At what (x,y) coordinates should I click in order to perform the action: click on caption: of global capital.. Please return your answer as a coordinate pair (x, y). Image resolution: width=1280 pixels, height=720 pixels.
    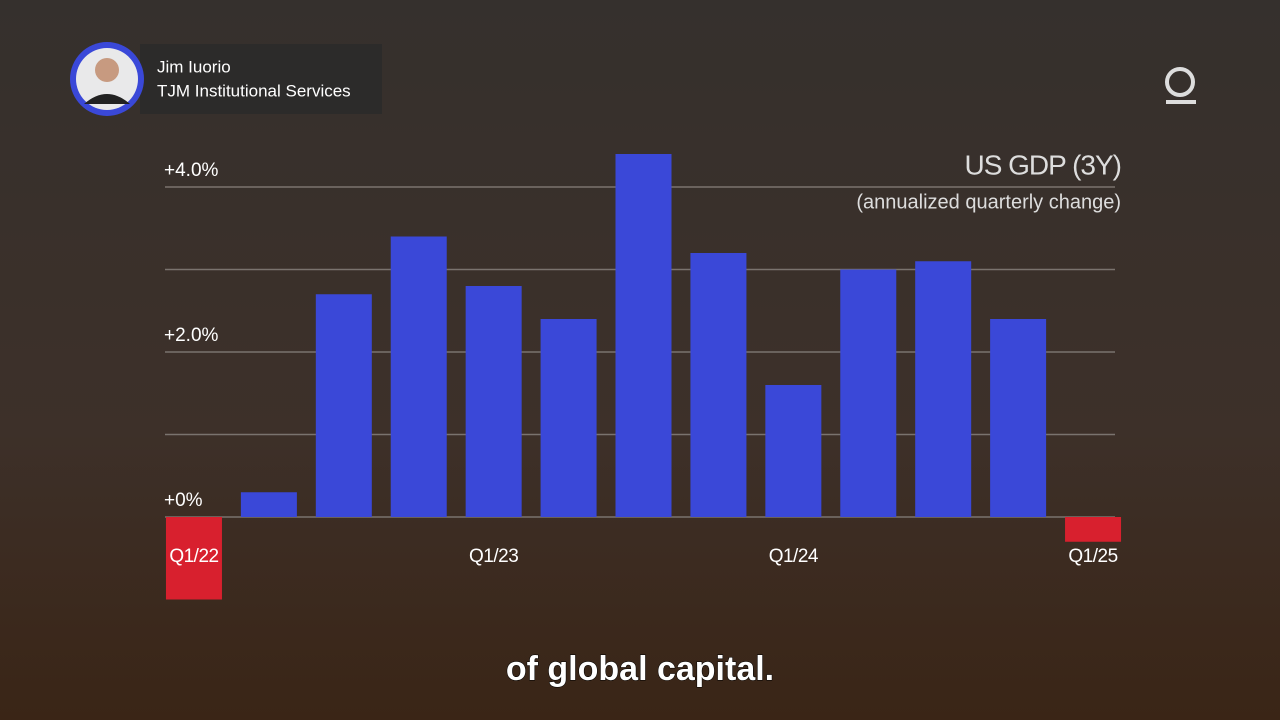
    Looking at the image, I should click on (640, 669).